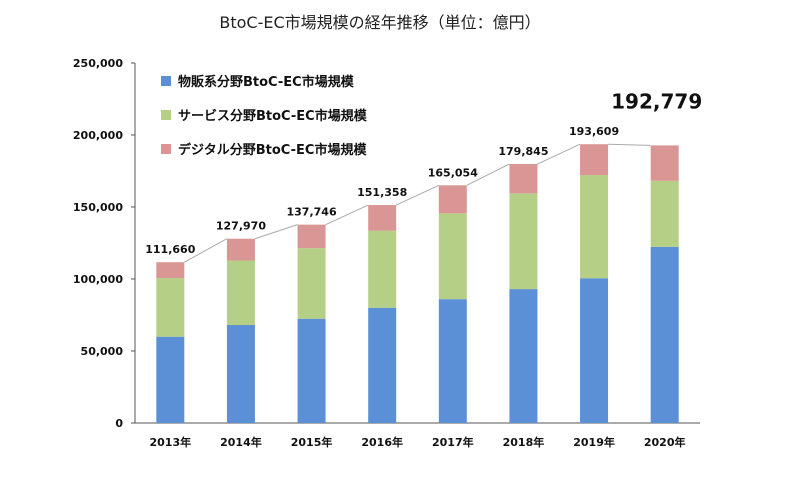  I want to click on chart-title: BtoC-EC市場規模の経年推移（単位：億円）, so click(379, 22).